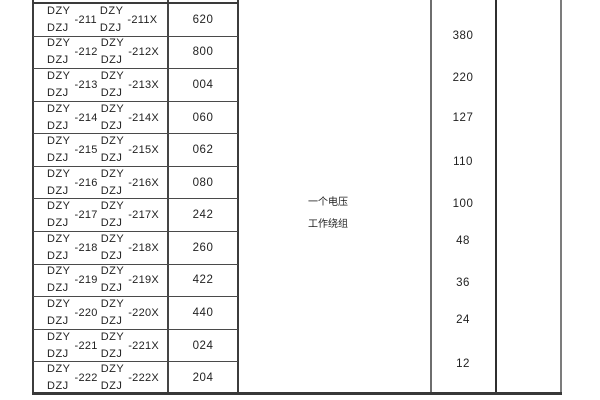 The width and height of the screenshot is (600, 400). I want to click on model-cell: DZY DZJ -215 DZY DZJ -215X, so click(100, 150).